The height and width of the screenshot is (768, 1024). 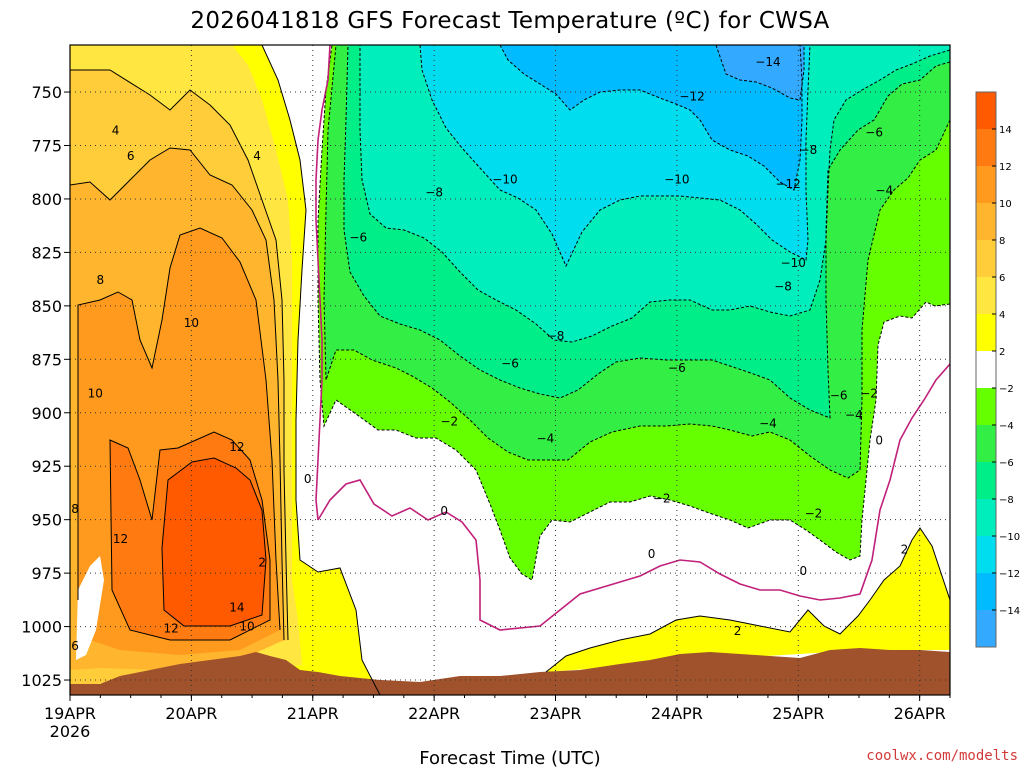 What do you see at coordinates (677, 713) in the screenshot?
I see `x-tick-label: 24APR` at bounding box center [677, 713].